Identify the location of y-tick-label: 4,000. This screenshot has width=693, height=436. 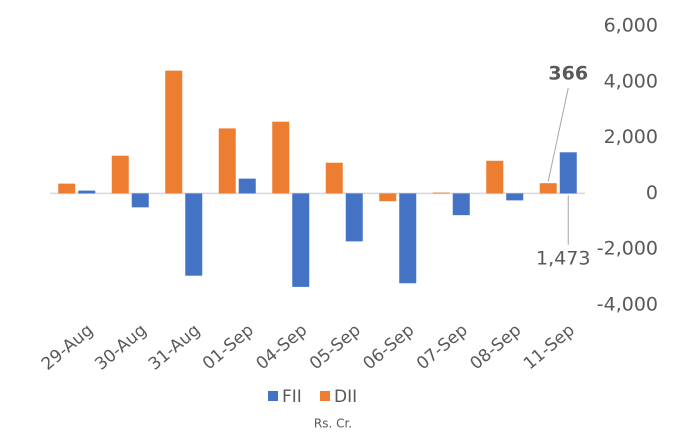
(631, 81).